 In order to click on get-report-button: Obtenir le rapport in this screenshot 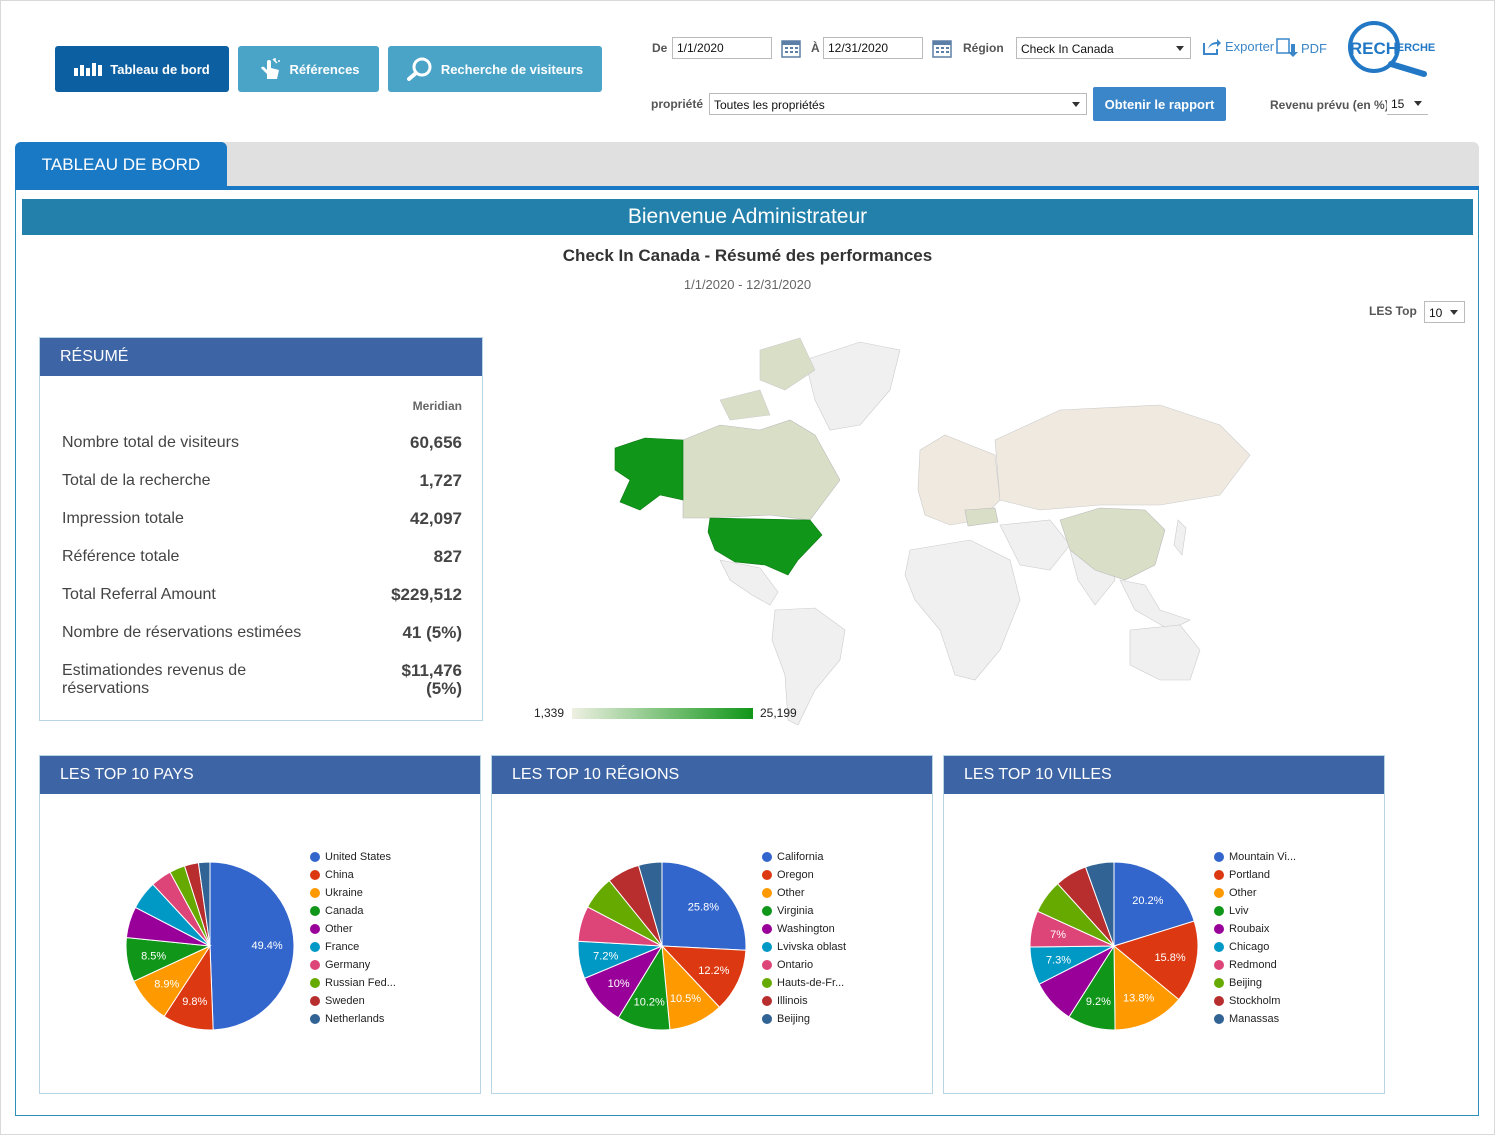, I will do `click(1159, 104)`.